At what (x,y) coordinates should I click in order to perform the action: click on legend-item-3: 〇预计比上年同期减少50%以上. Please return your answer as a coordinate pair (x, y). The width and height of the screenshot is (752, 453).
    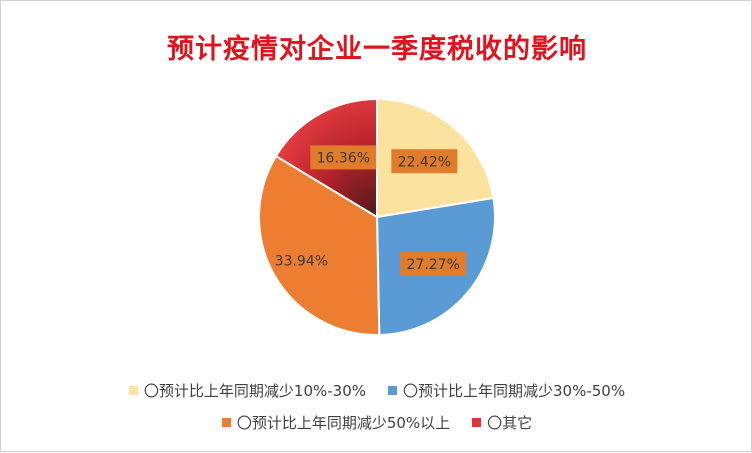
    Looking at the image, I should click on (336, 422).